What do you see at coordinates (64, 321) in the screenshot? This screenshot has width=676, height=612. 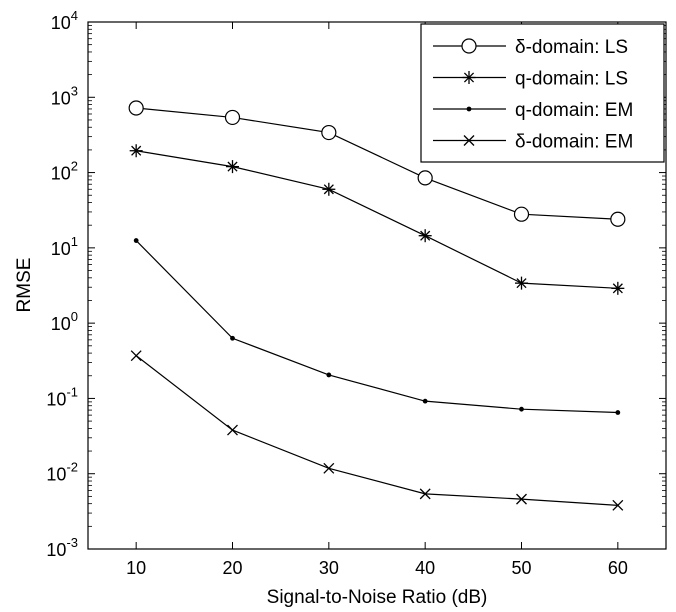 I see `y-tick-label: 10⁰` at bounding box center [64, 321].